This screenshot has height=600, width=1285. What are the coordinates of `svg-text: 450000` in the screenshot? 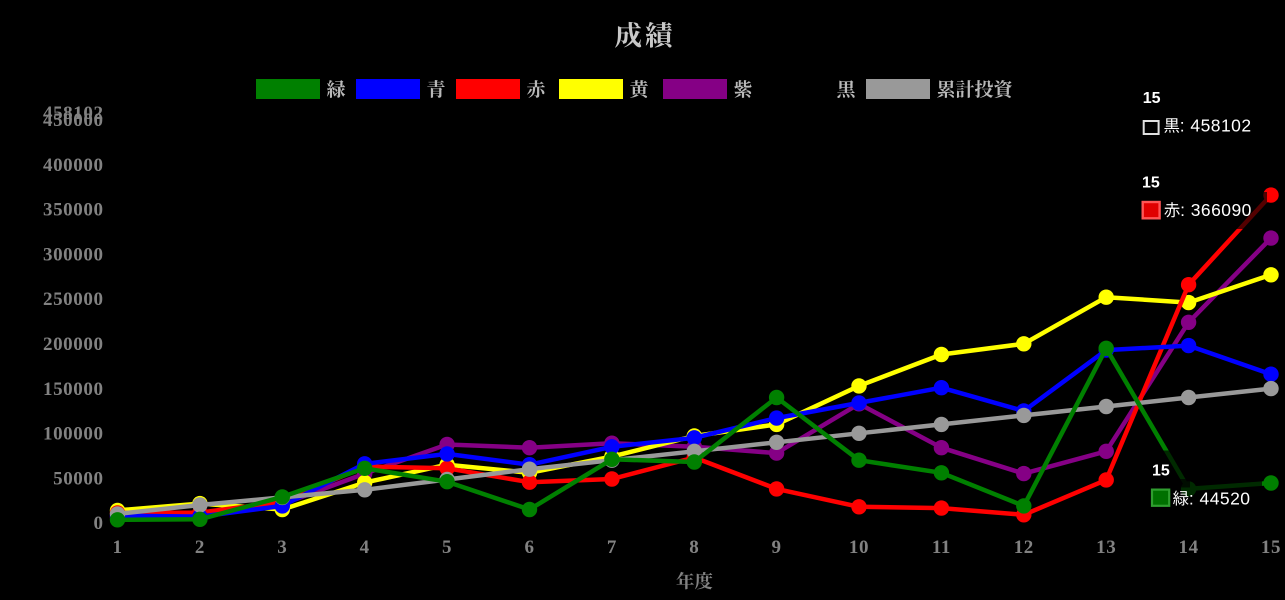 It's located at (73, 120).